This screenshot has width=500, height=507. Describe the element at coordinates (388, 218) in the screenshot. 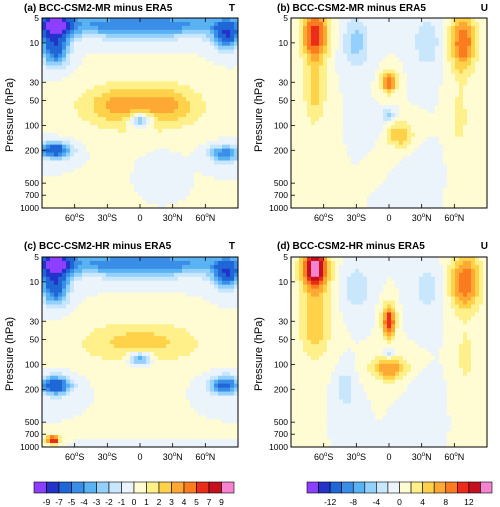

I see `x-tick-label: 0` at that location.